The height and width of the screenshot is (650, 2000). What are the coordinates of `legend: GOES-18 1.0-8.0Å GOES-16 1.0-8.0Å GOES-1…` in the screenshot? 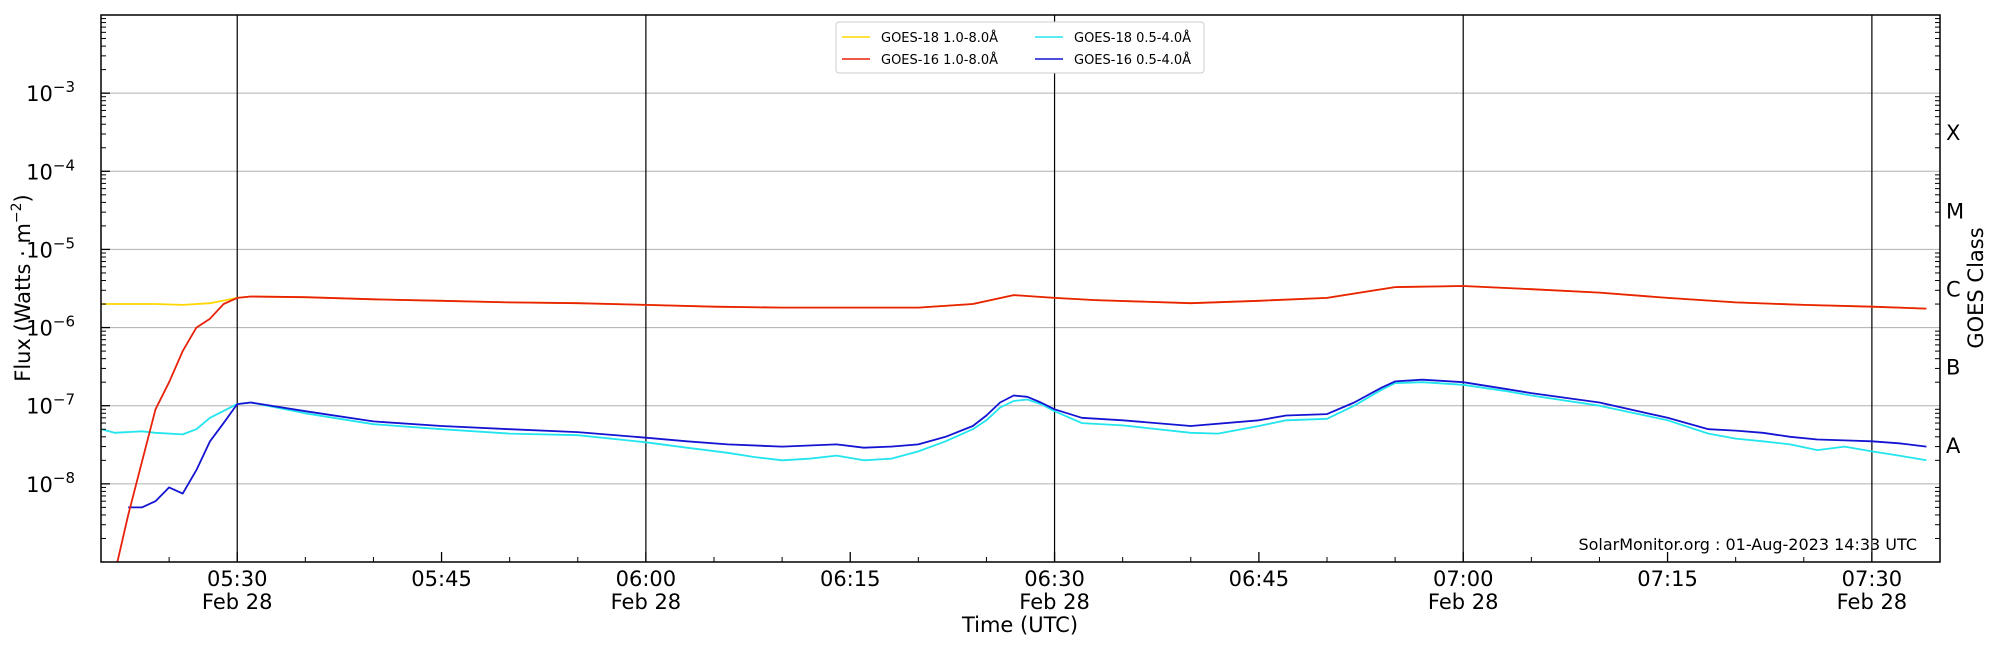 It's located at (1020, 47).